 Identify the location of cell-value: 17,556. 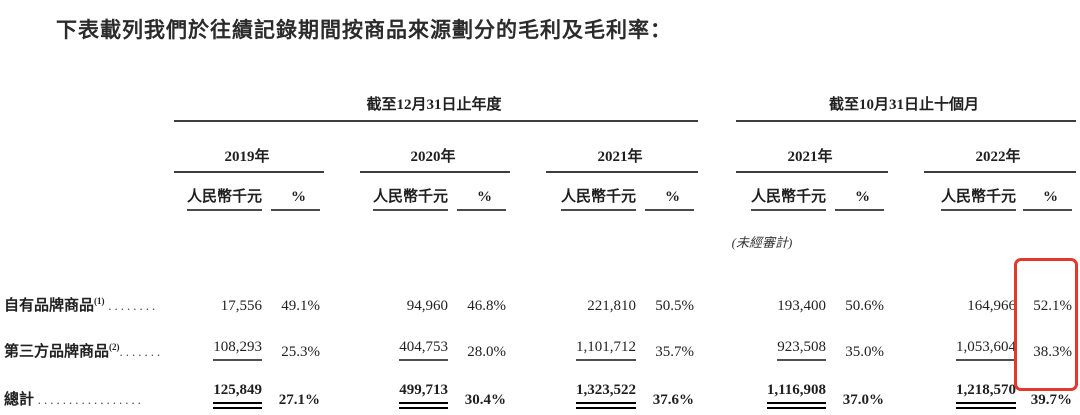
(241, 306).